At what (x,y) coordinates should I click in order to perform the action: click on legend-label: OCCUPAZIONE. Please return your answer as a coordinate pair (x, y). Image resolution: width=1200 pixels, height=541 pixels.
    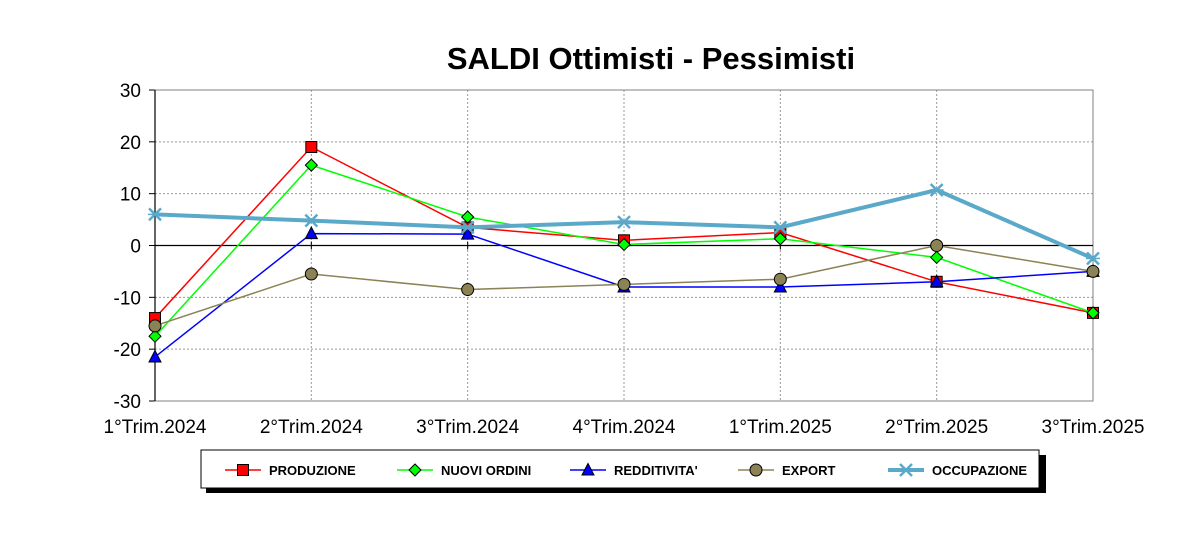
    Looking at the image, I should click on (979, 470).